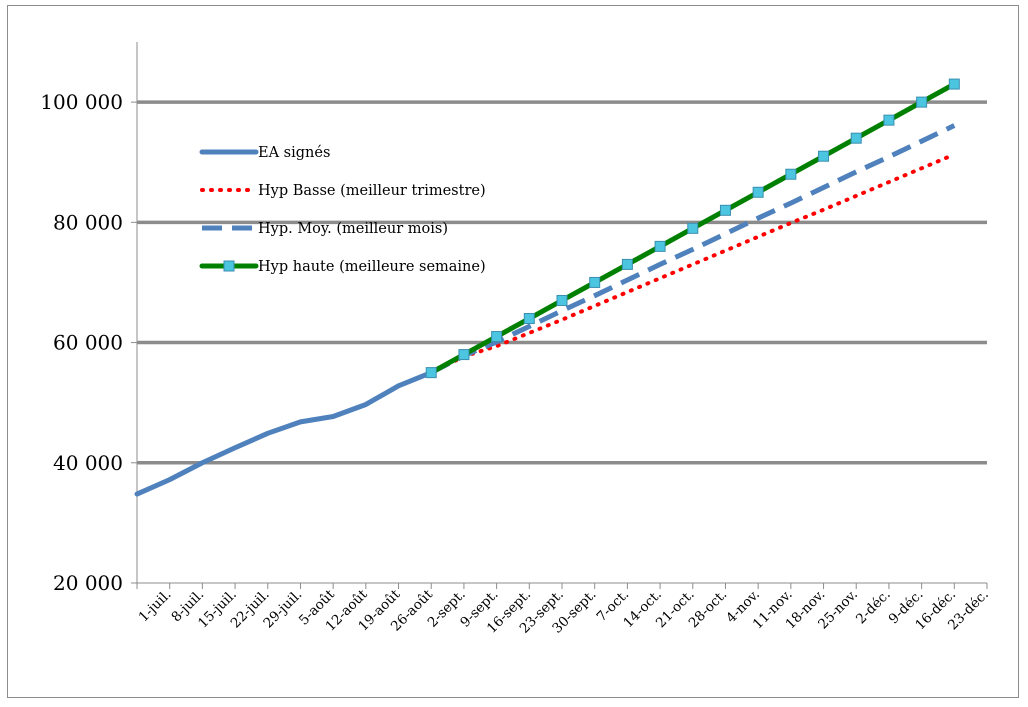 This screenshot has width=1028, height=707. Describe the element at coordinates (88, 343) in the screenshot. I see `y-tick-label: 60 000` at that location.